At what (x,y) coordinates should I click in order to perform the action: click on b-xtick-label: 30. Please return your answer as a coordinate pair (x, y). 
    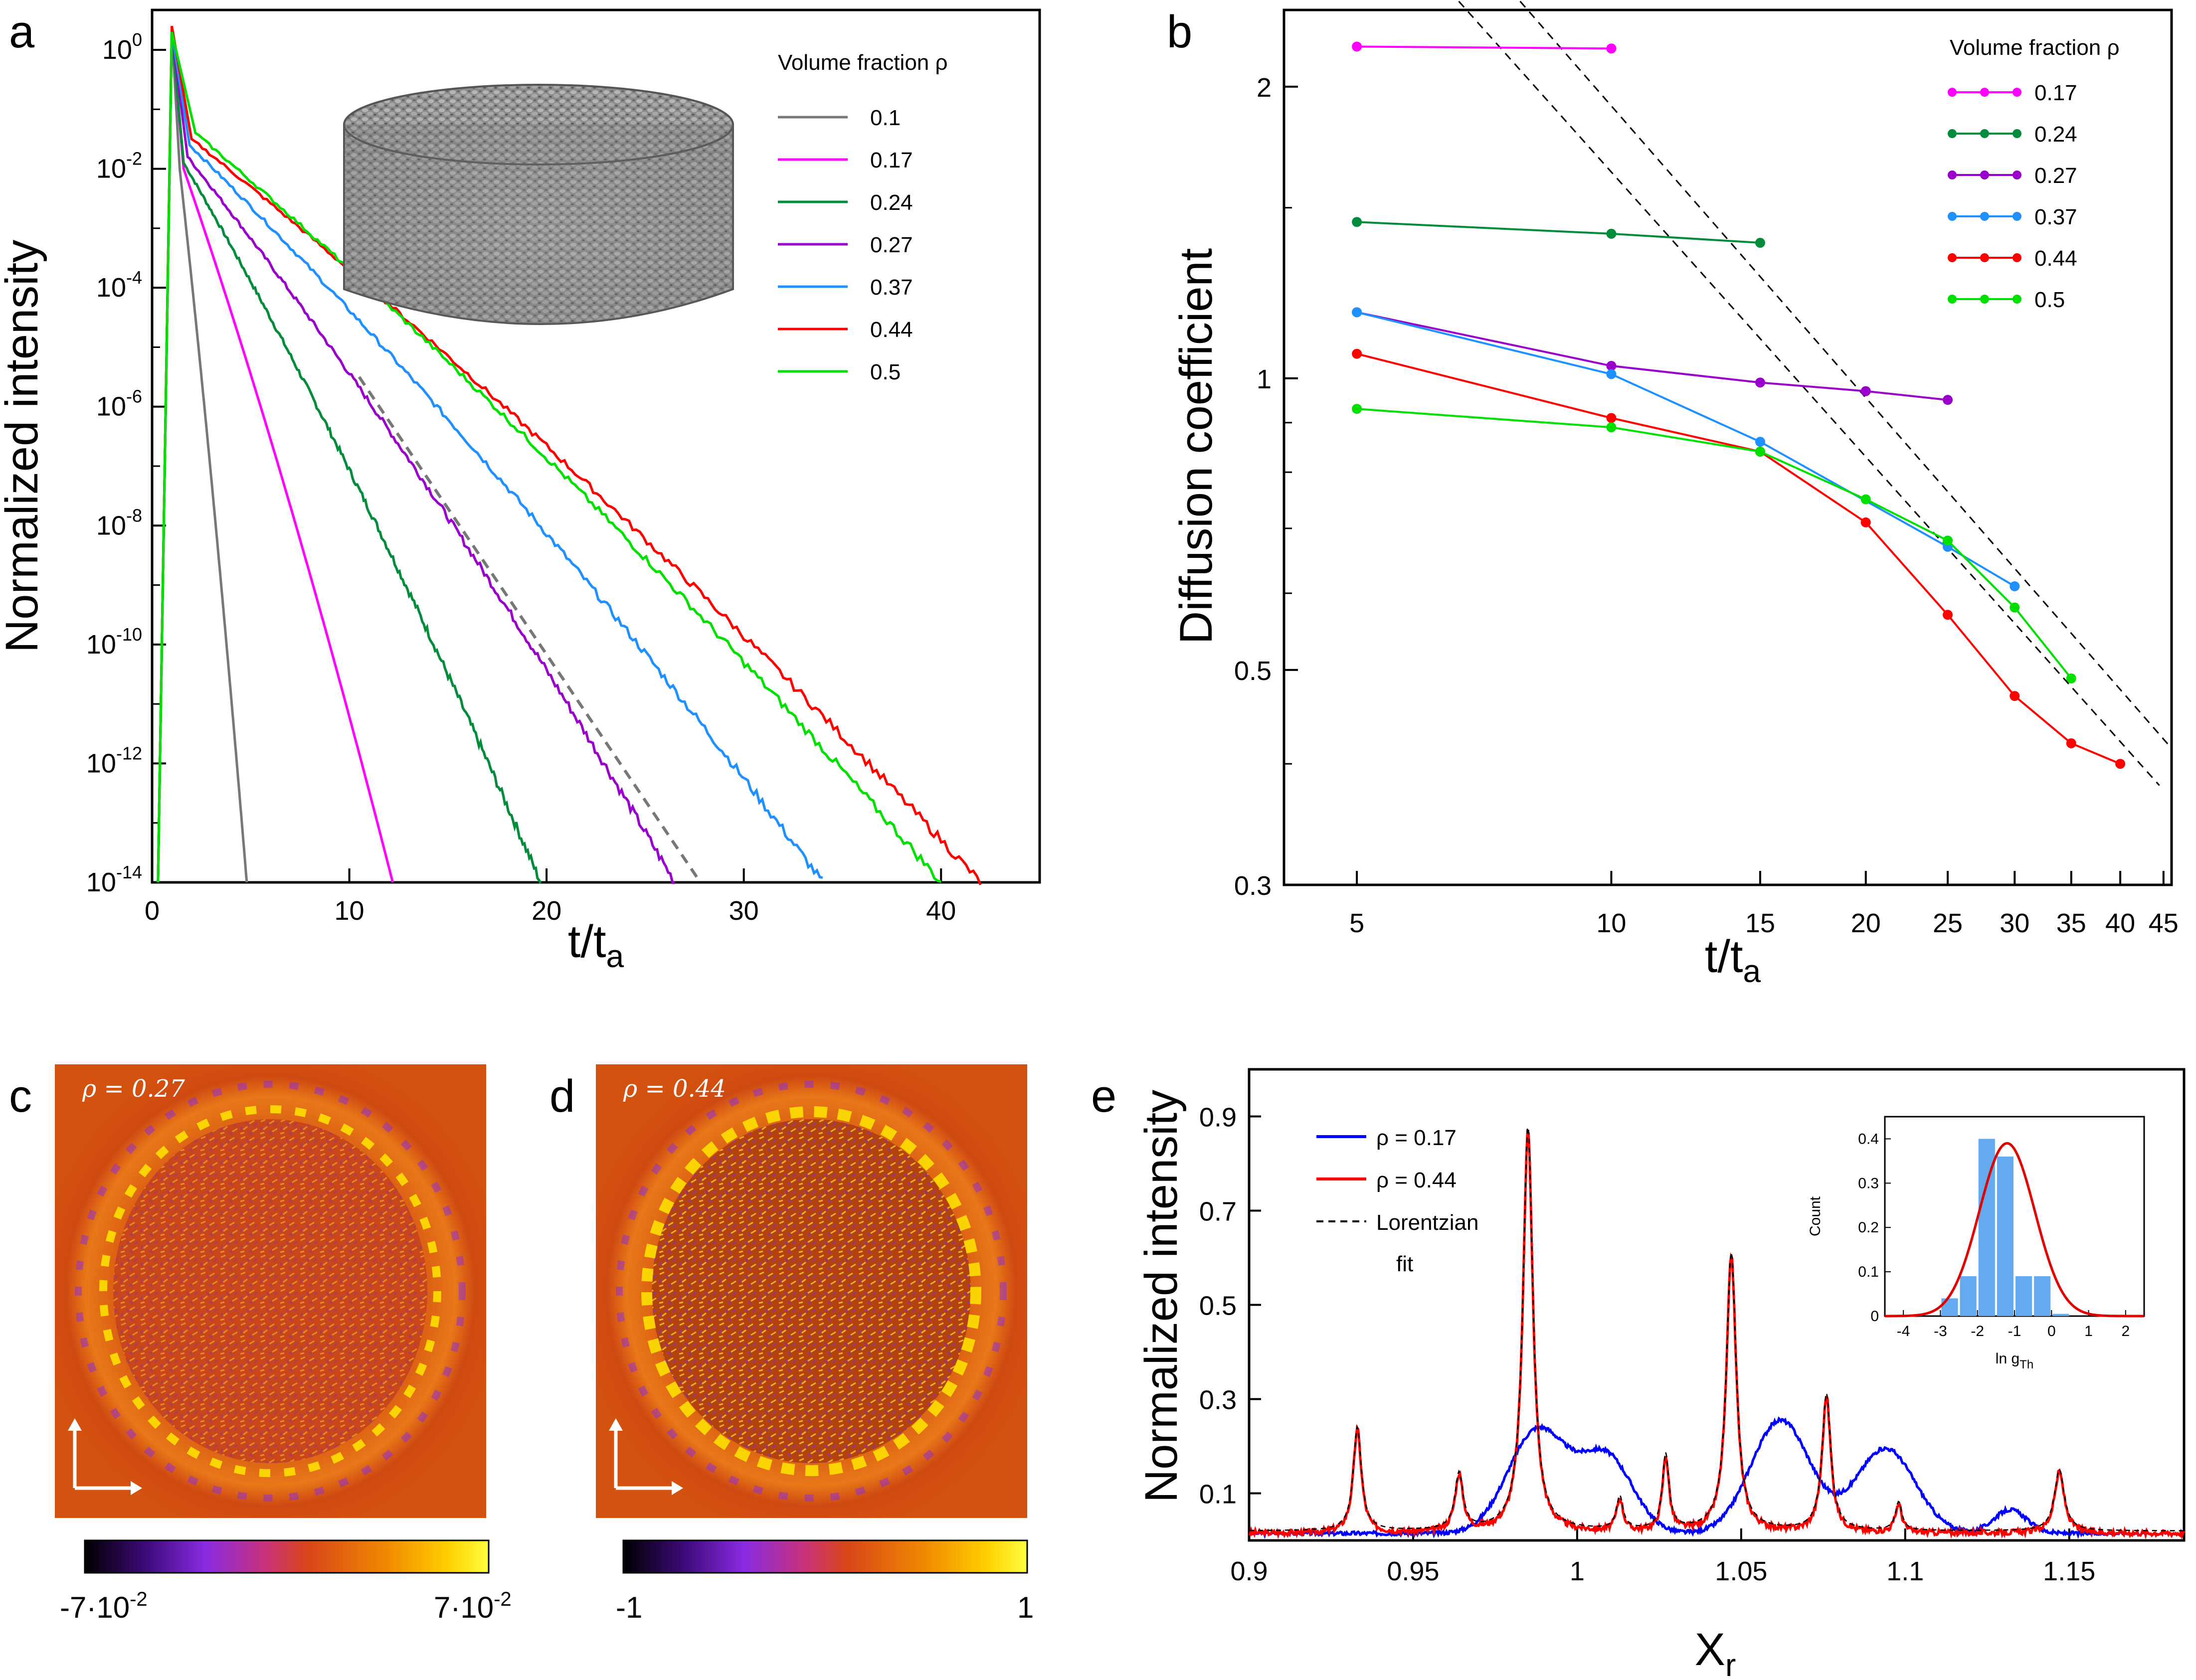
    Looking at the image, I should click on (2014, 923).